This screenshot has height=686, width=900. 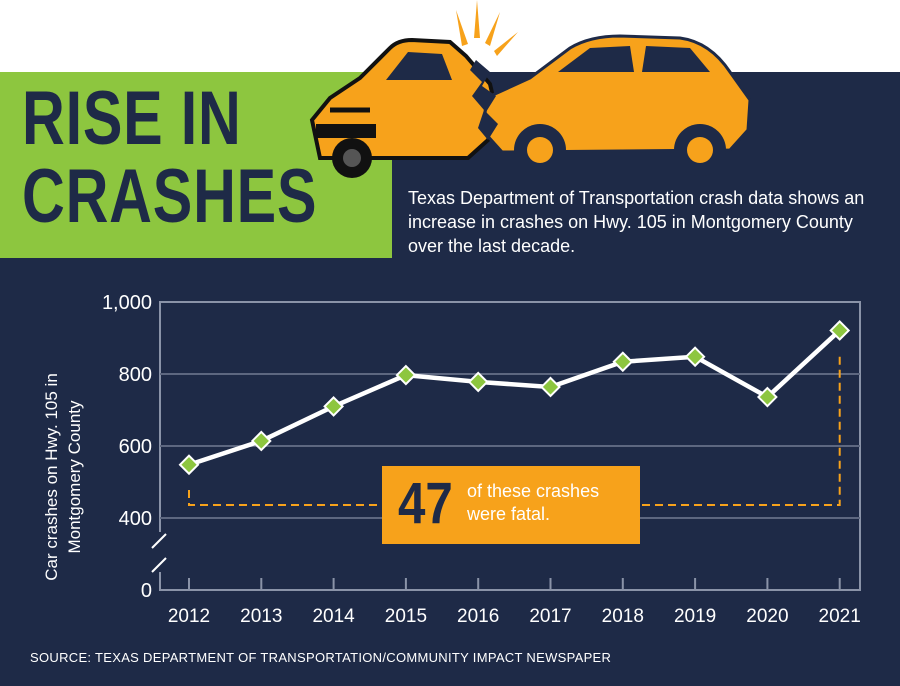 I want to click on impact-spikes, so click(x=487, y=28).